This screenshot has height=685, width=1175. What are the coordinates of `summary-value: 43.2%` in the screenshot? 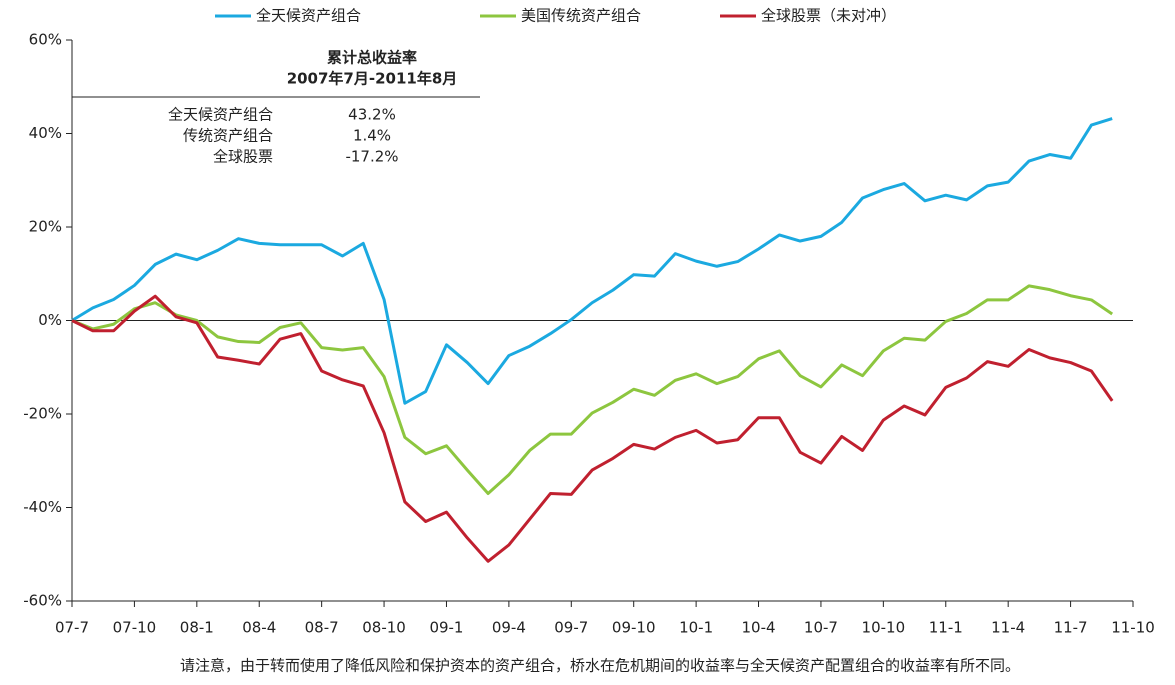 It's located at (372, 115).